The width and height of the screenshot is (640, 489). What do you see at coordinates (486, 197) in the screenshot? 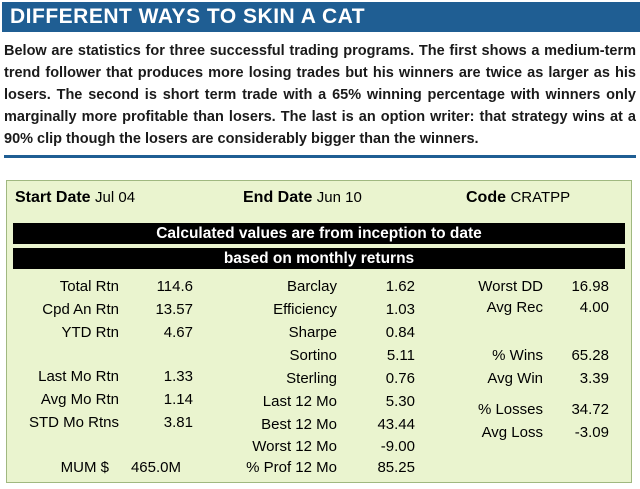
I see `code-label: Code` at bounding box center [486, 197].